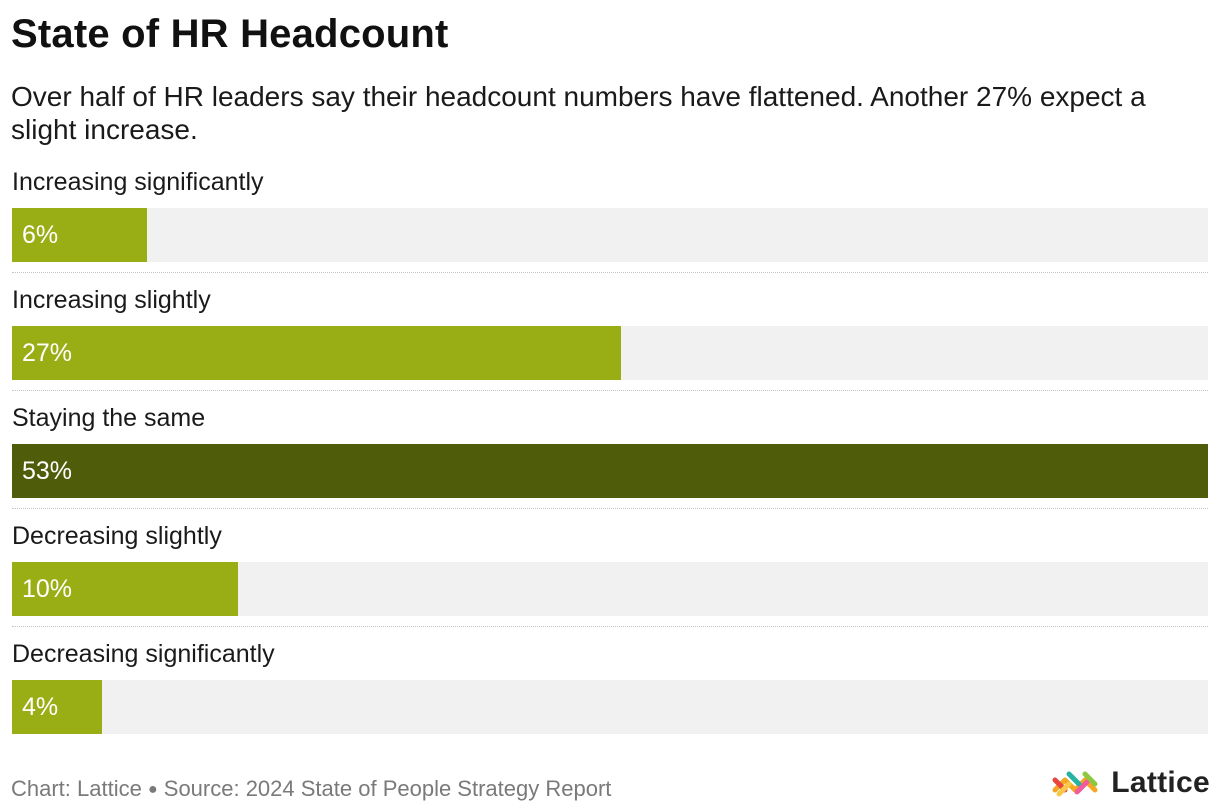 The image size is (1220, 812). Describe the element at coordinates (610, 589) in the screenshot. I see `bar-track: 10%` at that location.